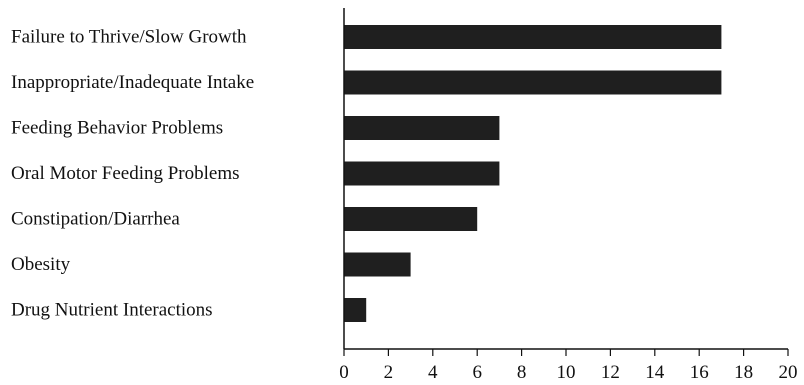  I want to click on category-label-3: Feeding Behavior Problems, so click(117, 128).